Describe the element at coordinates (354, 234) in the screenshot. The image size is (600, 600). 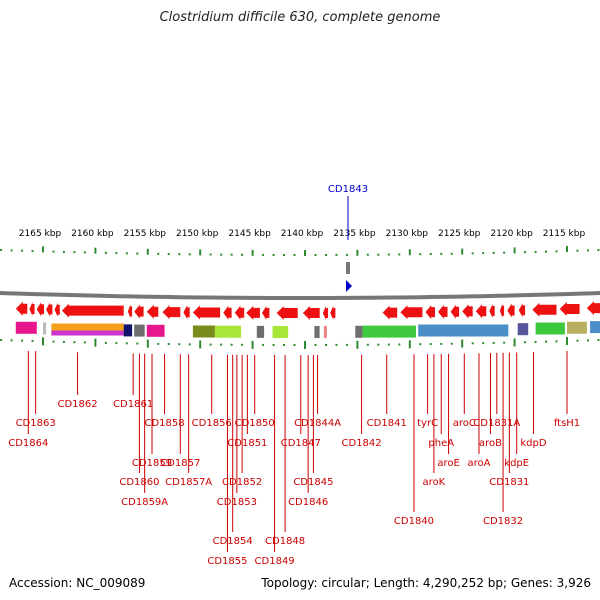
I see `scale-tick-label: 2135 kbp` at that location.